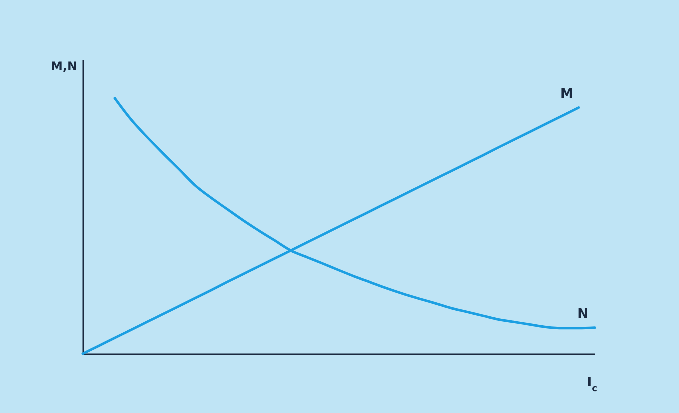 The width and height of the screenshot is (679, 413). Describe the element at coordinates (64, 67) in the screenshot. I see `y-axis-title: M,N` at that location.